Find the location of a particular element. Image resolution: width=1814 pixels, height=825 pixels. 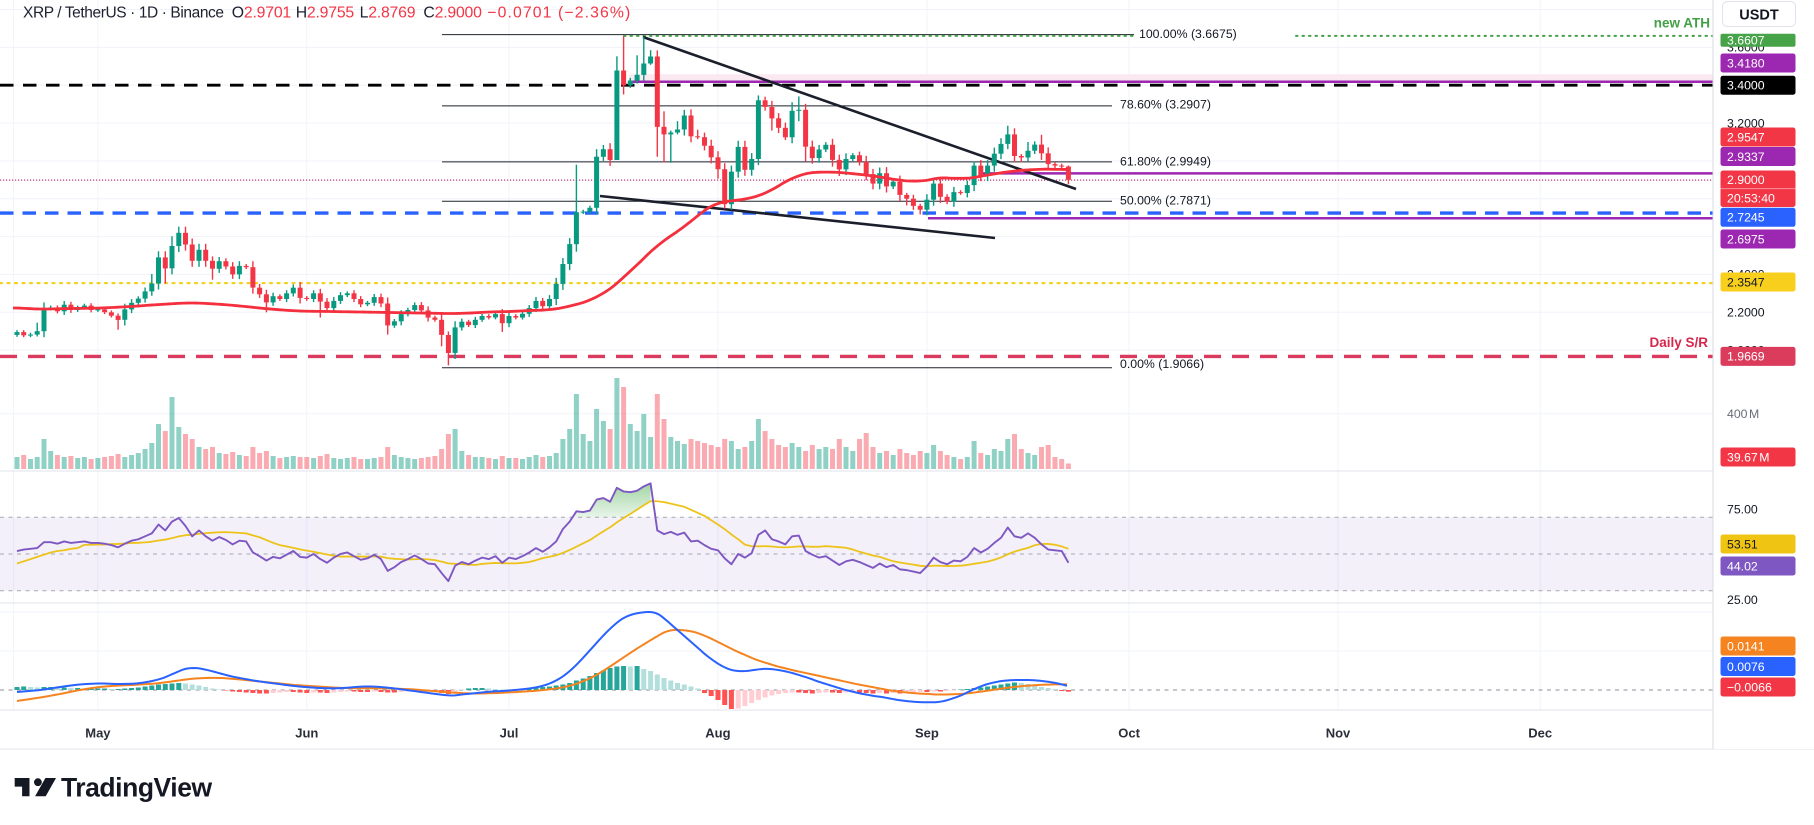

svg-text: Jun is located at coordinates (306, 733).